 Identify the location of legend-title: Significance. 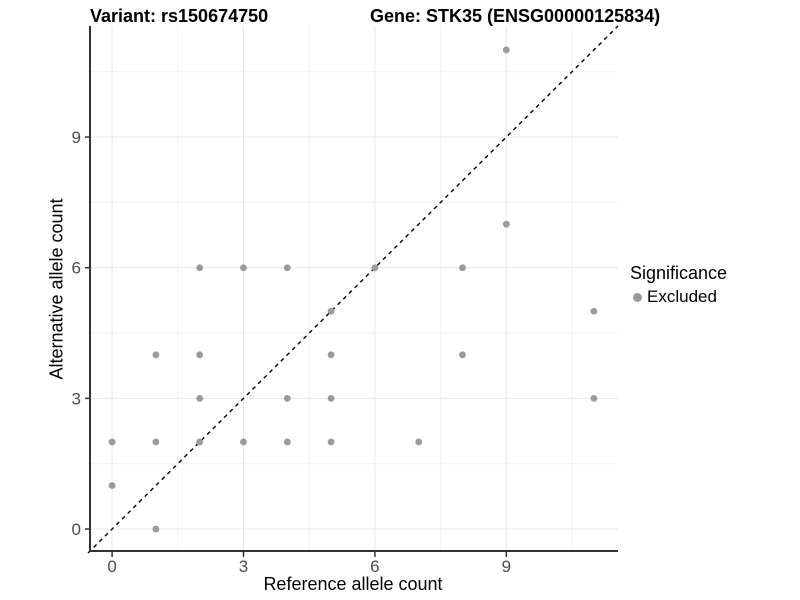
(679, 273).